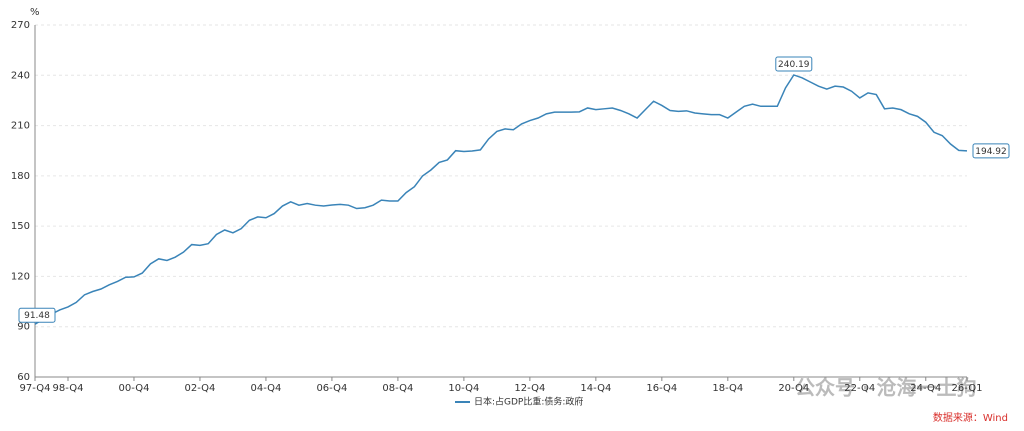 This screenshot has width=1024, height=431. I want to click on y-tick-label: 240, so click(20, 75).